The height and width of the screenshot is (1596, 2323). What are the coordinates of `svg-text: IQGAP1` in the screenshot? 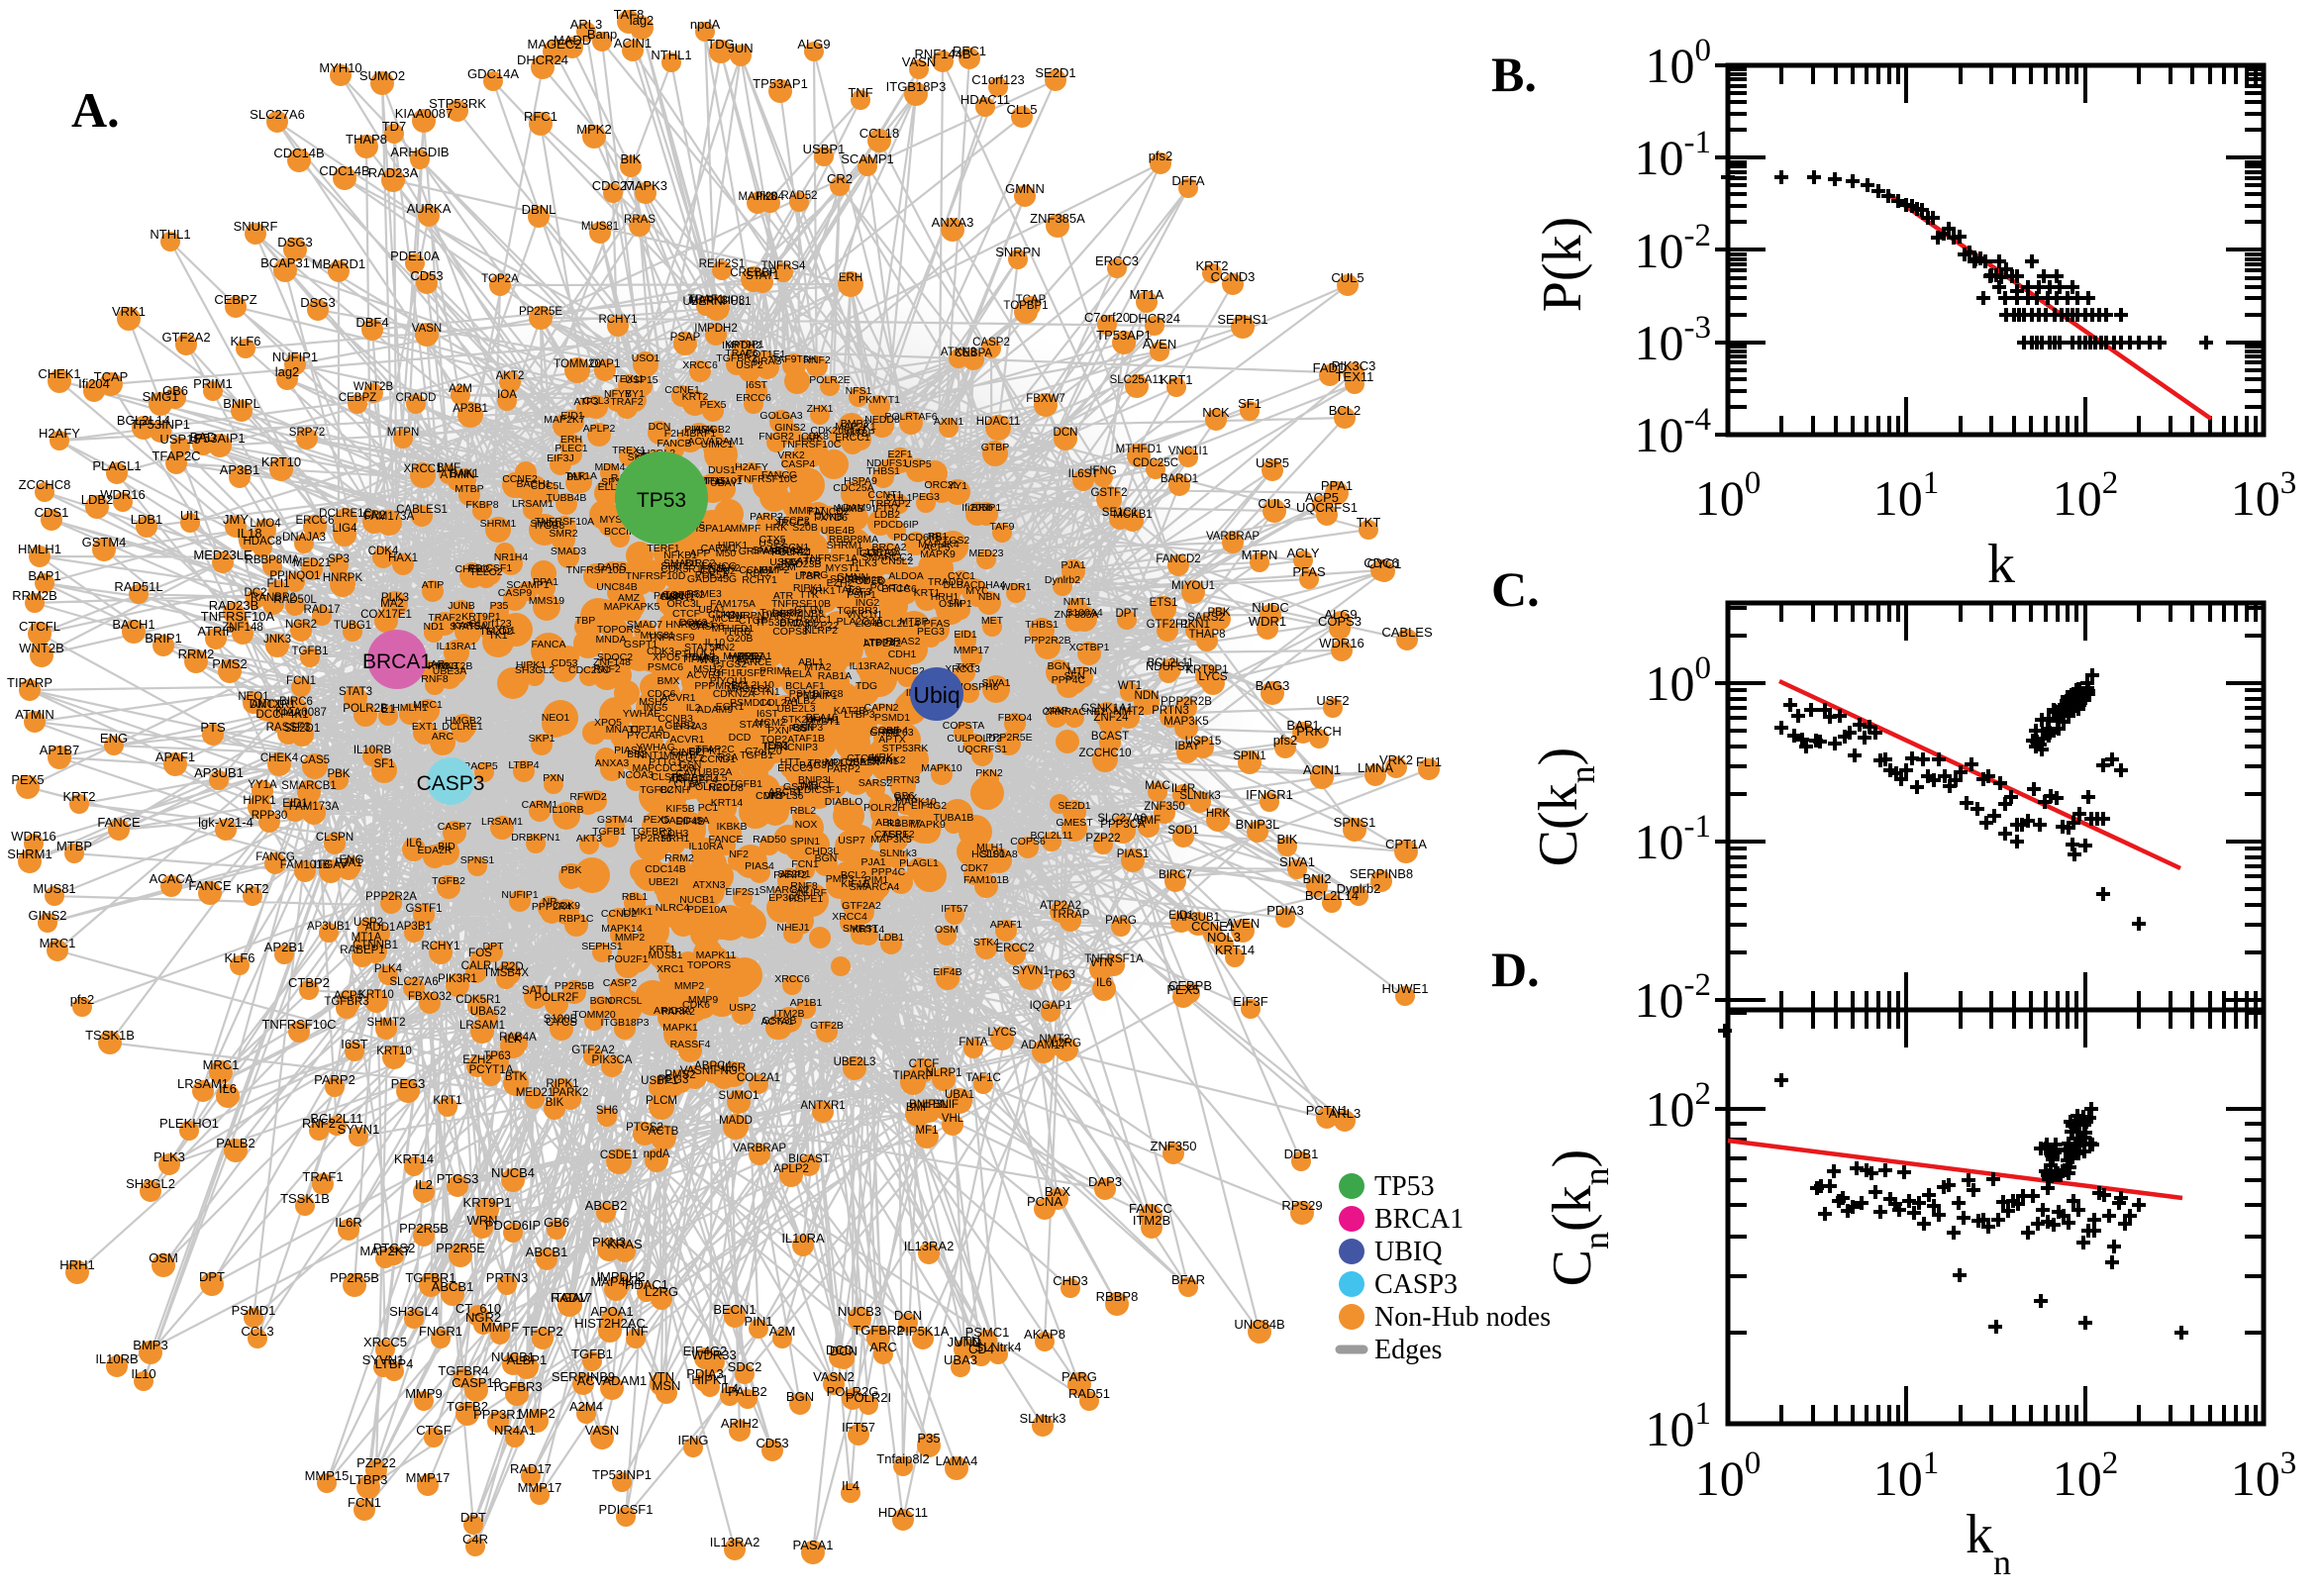 It's located at (1051, 1006).